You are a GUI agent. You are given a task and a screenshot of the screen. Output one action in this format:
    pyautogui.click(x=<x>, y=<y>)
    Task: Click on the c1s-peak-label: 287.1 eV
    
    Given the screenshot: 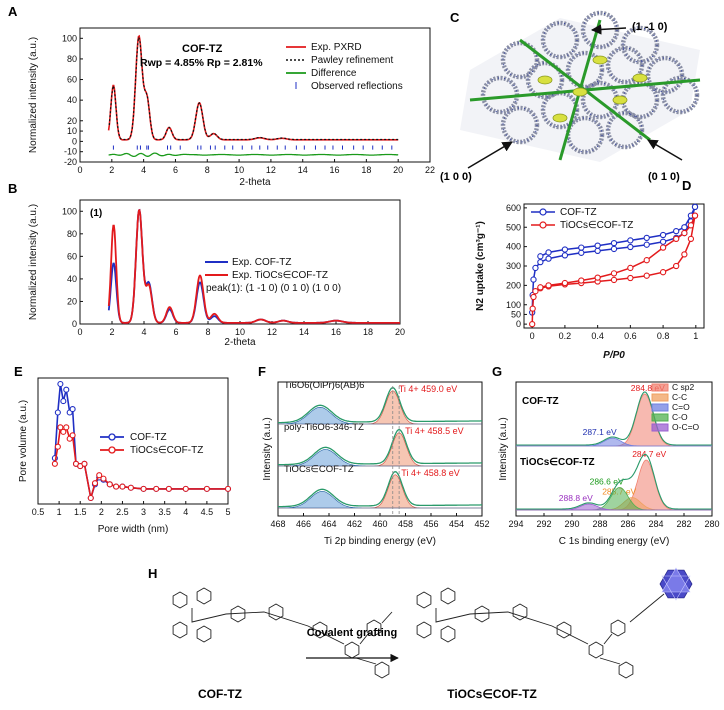 What is the action you would take?
    pyautogui.click(x=600, y=432)
    